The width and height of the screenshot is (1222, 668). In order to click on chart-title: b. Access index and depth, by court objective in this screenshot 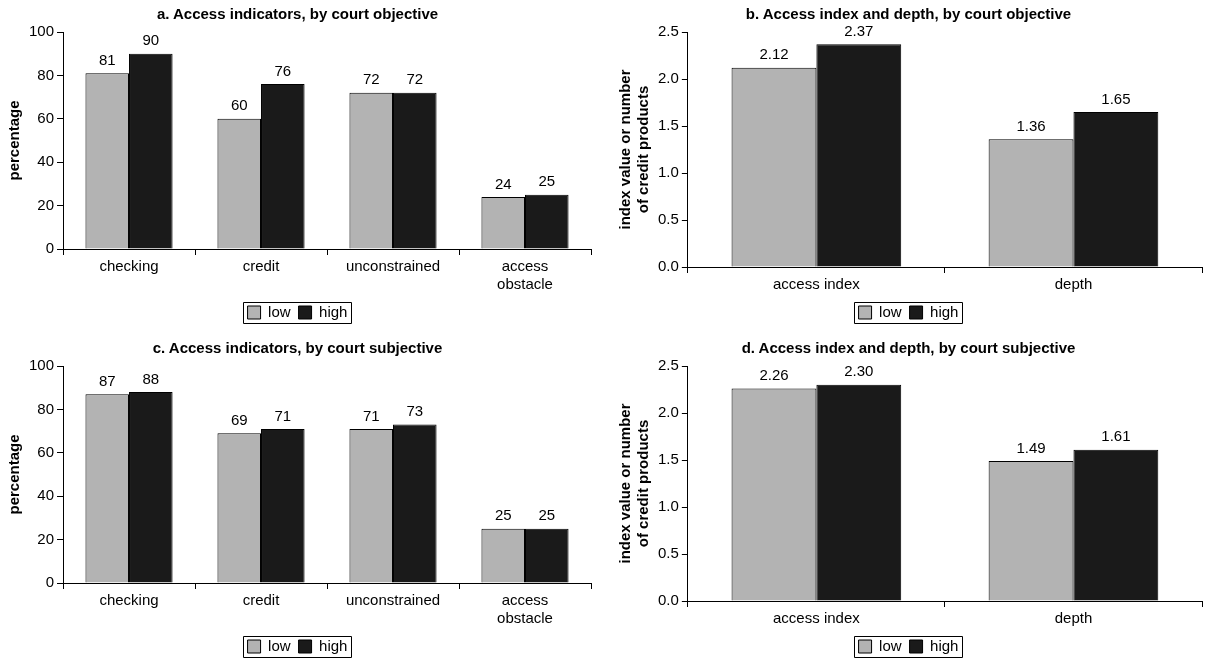, I will do `click(908, 14)`.